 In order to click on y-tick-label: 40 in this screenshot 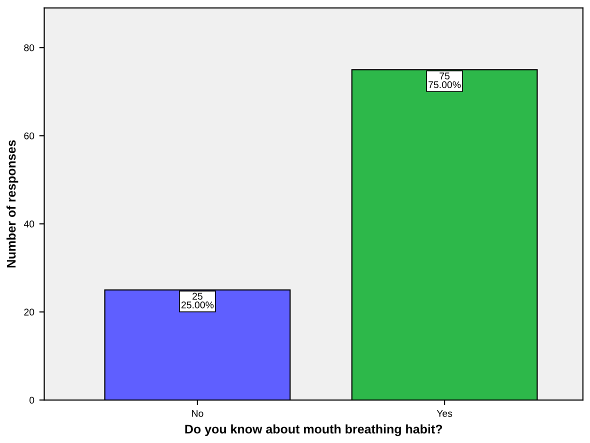, I will do `click(29, 224)`.